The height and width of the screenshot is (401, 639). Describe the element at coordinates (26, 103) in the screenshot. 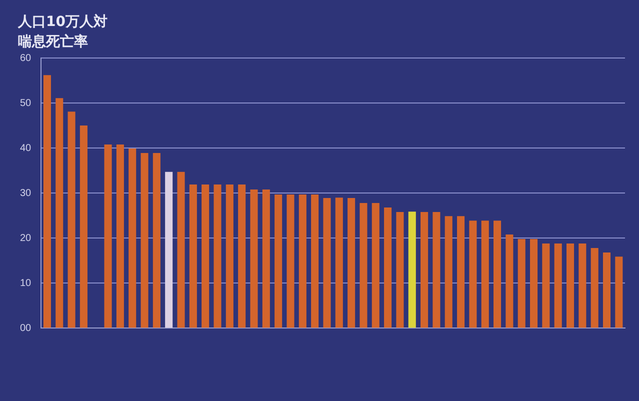

I see `y-tick-label: 50` at that location.